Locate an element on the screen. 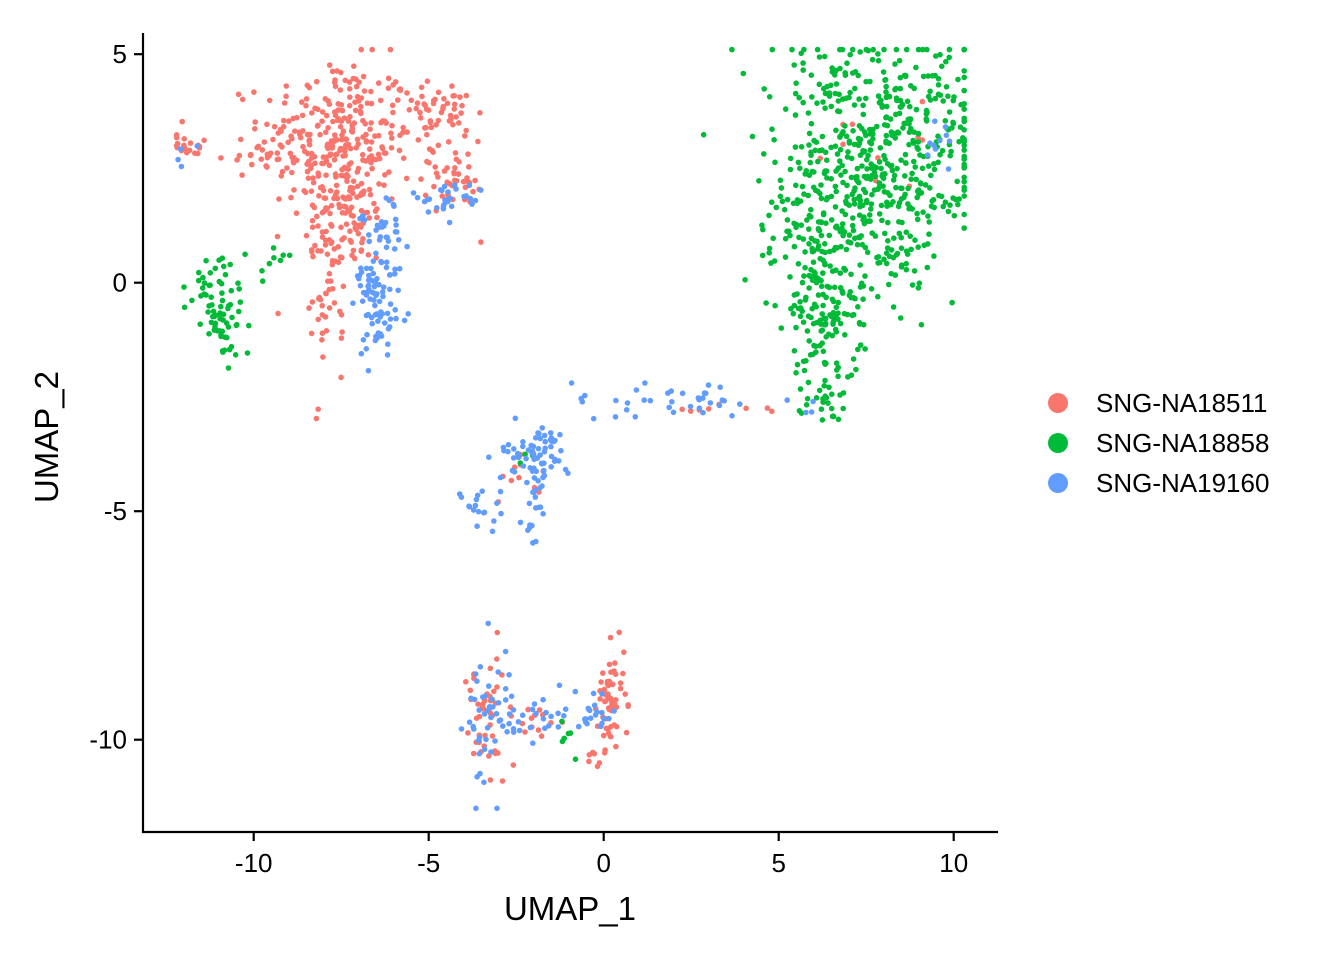  legend: SNG-NA18511 SNG-NA18858 SNG-NA19160 is located at coordinates (1158, 443).